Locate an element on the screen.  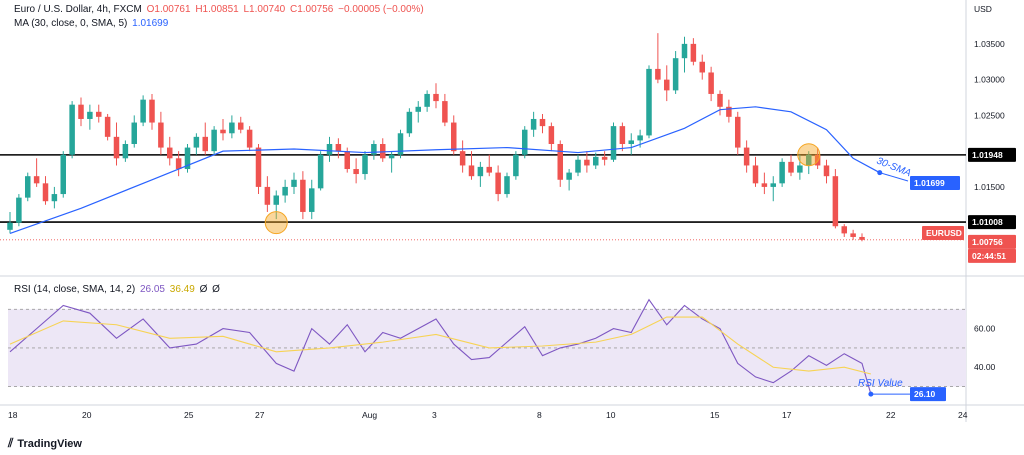
brand-label: TradingView is located at coordinates (49, 443).